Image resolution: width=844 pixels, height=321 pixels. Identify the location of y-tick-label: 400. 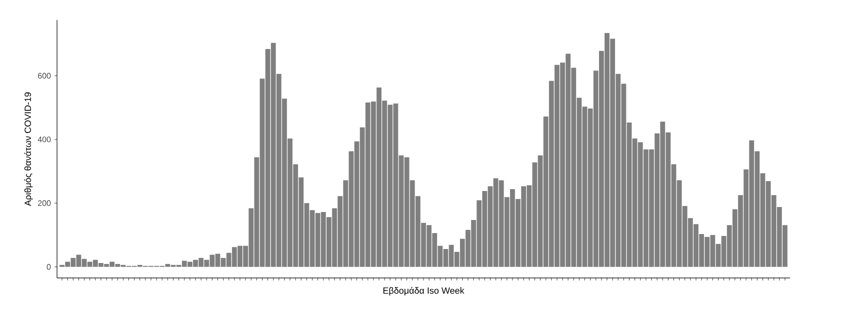
(44, 139).